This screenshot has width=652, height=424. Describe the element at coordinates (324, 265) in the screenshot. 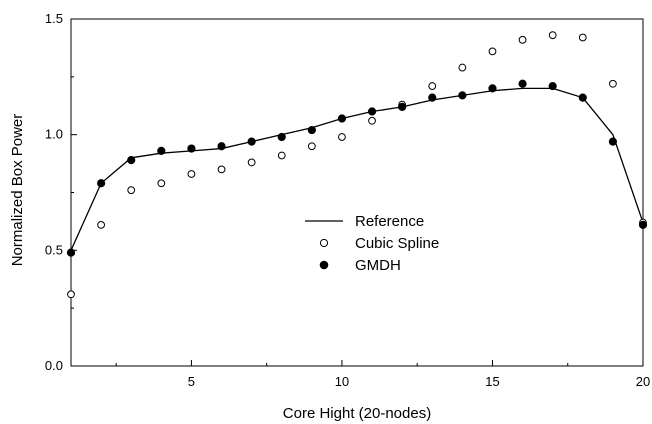

I see `legend-filled-circle-swatch` at that location.